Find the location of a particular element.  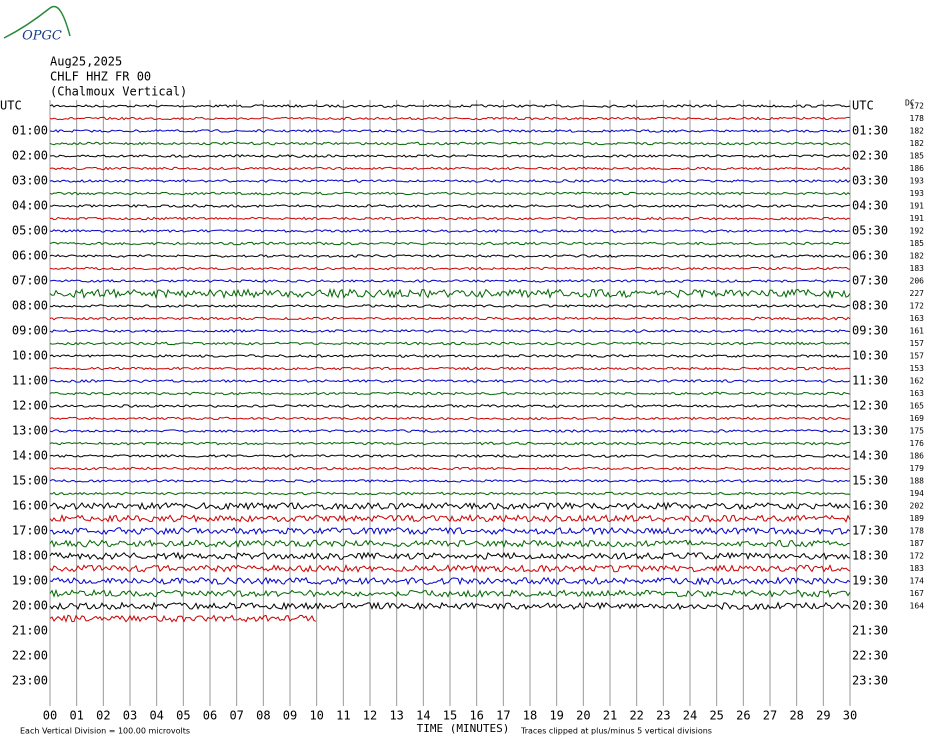

right-label: 10:30 is located at coordinates (870, 356).